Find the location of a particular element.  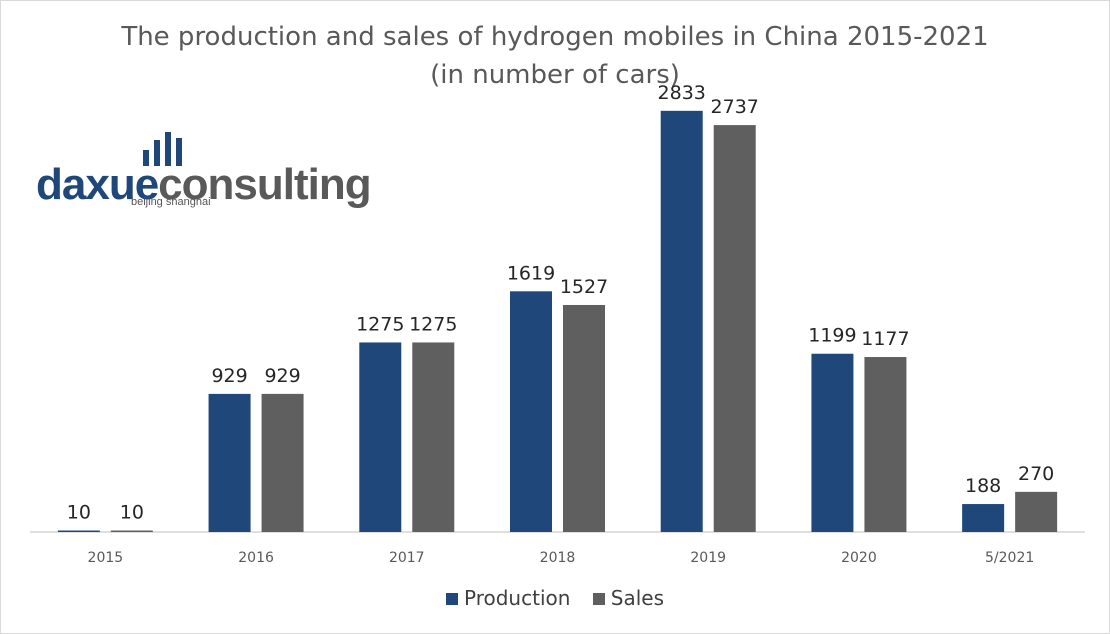

data-label-production-2020: 1199 is located at coordinates (832, 336).